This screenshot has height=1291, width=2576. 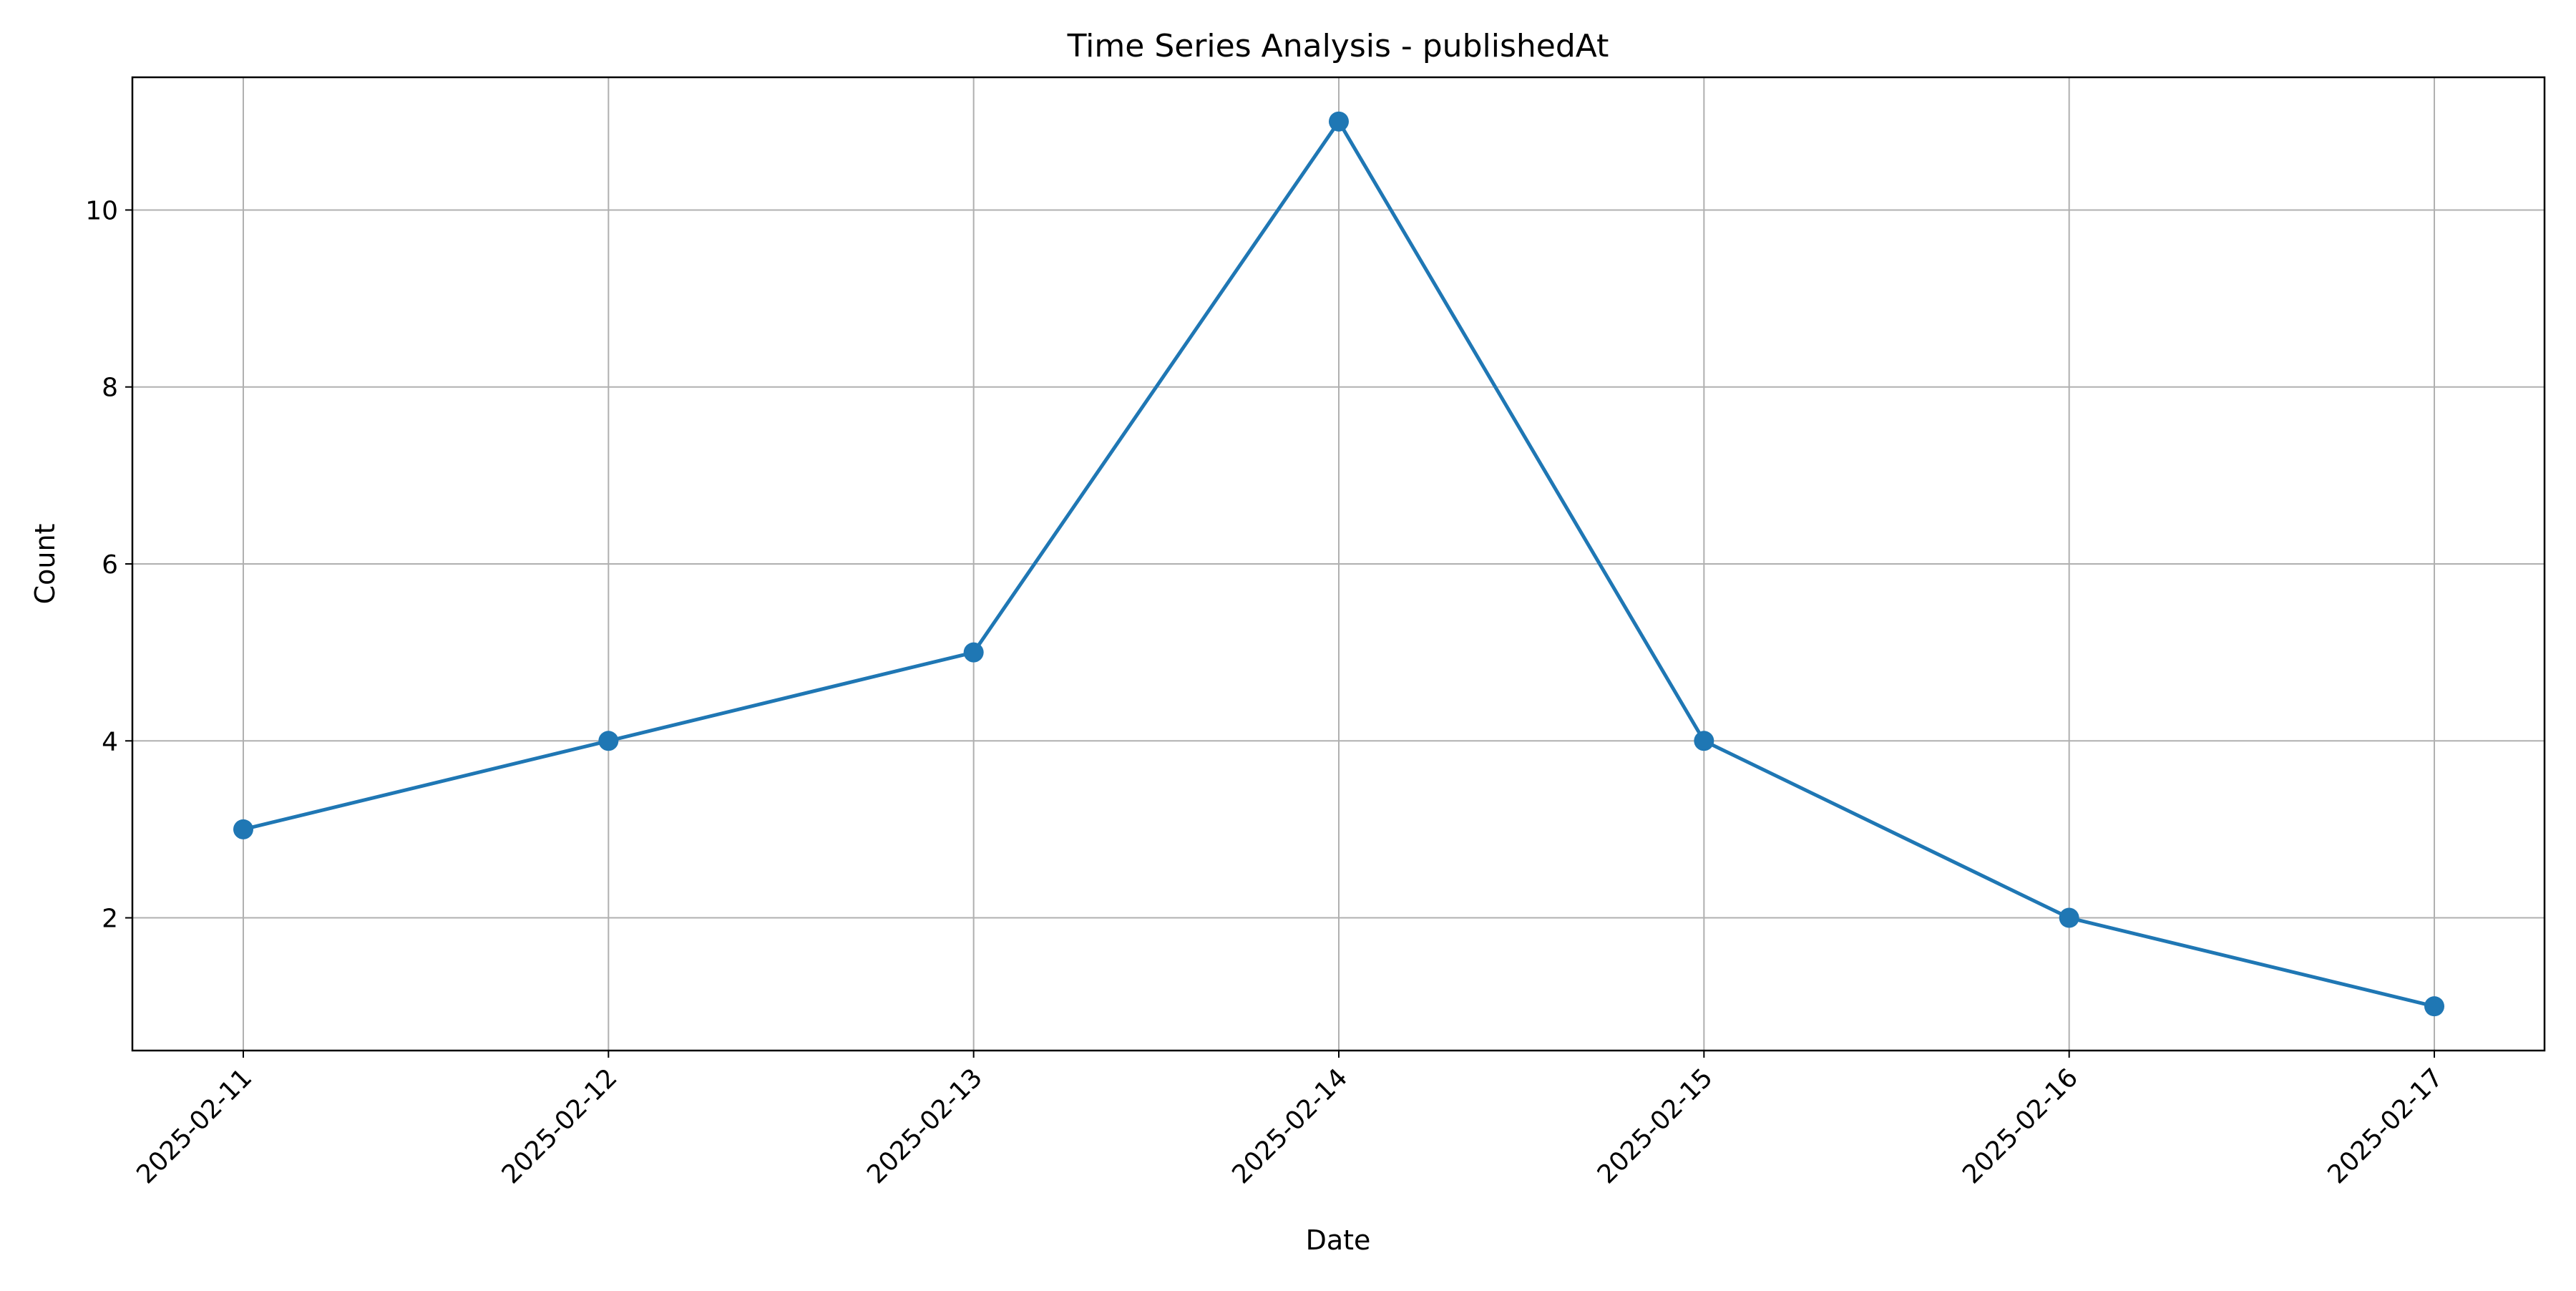 What do you see at coordinates (45, 564) in the screenshot?
I see `y-axis-label: Count` at bounding box center [45, 564].